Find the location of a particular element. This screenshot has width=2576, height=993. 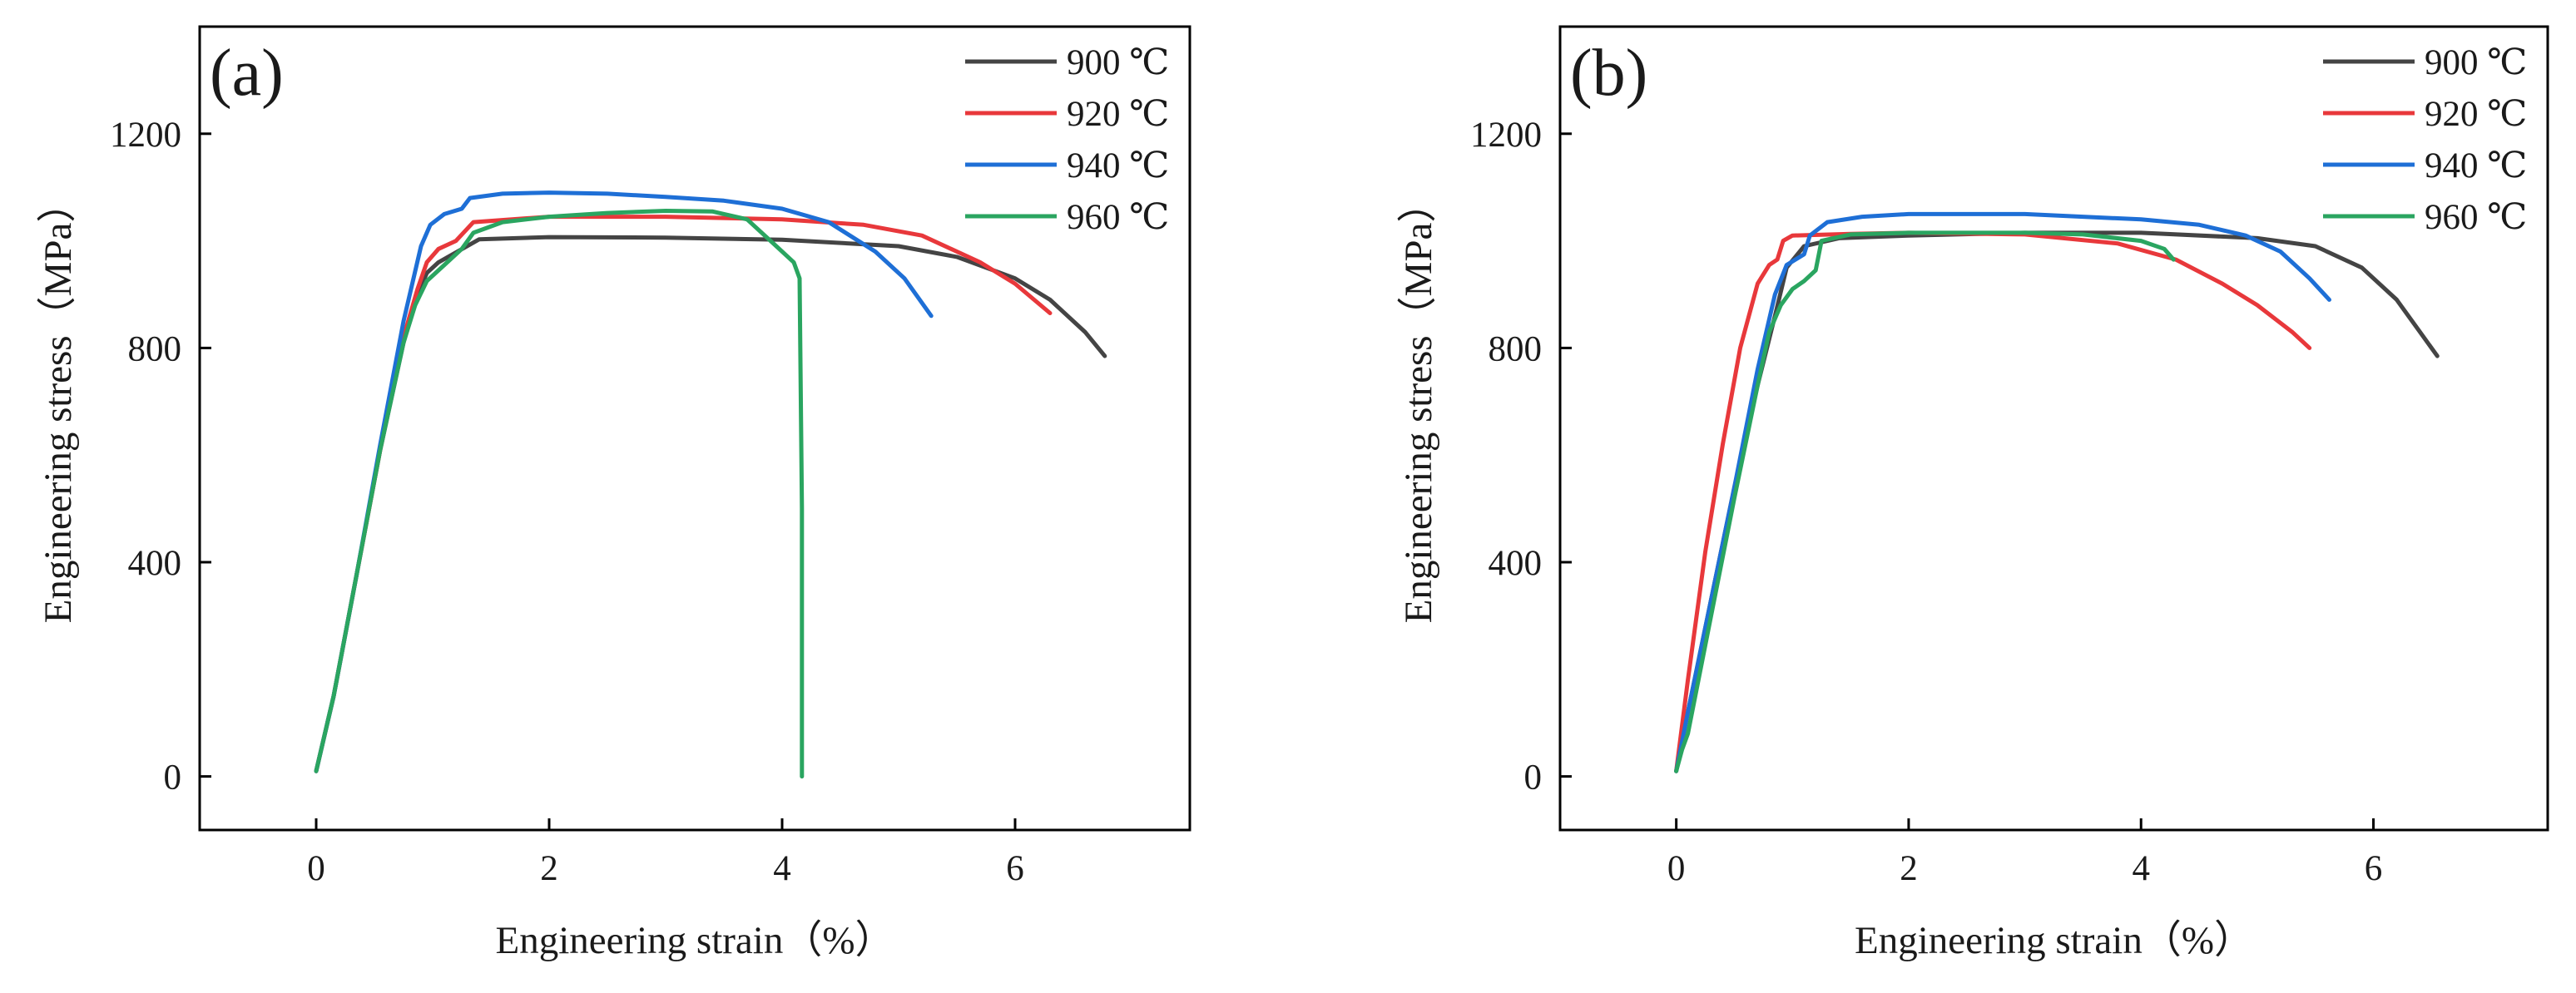

panel-label: (a) is located at coordinates (247, 73).